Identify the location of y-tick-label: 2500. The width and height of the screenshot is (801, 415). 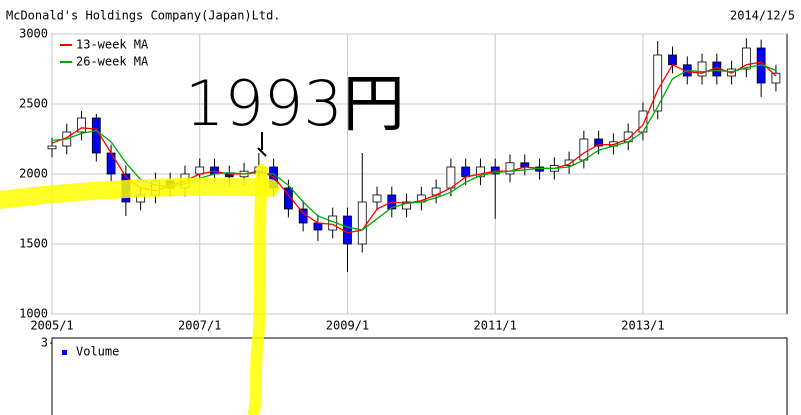
(33, 104).